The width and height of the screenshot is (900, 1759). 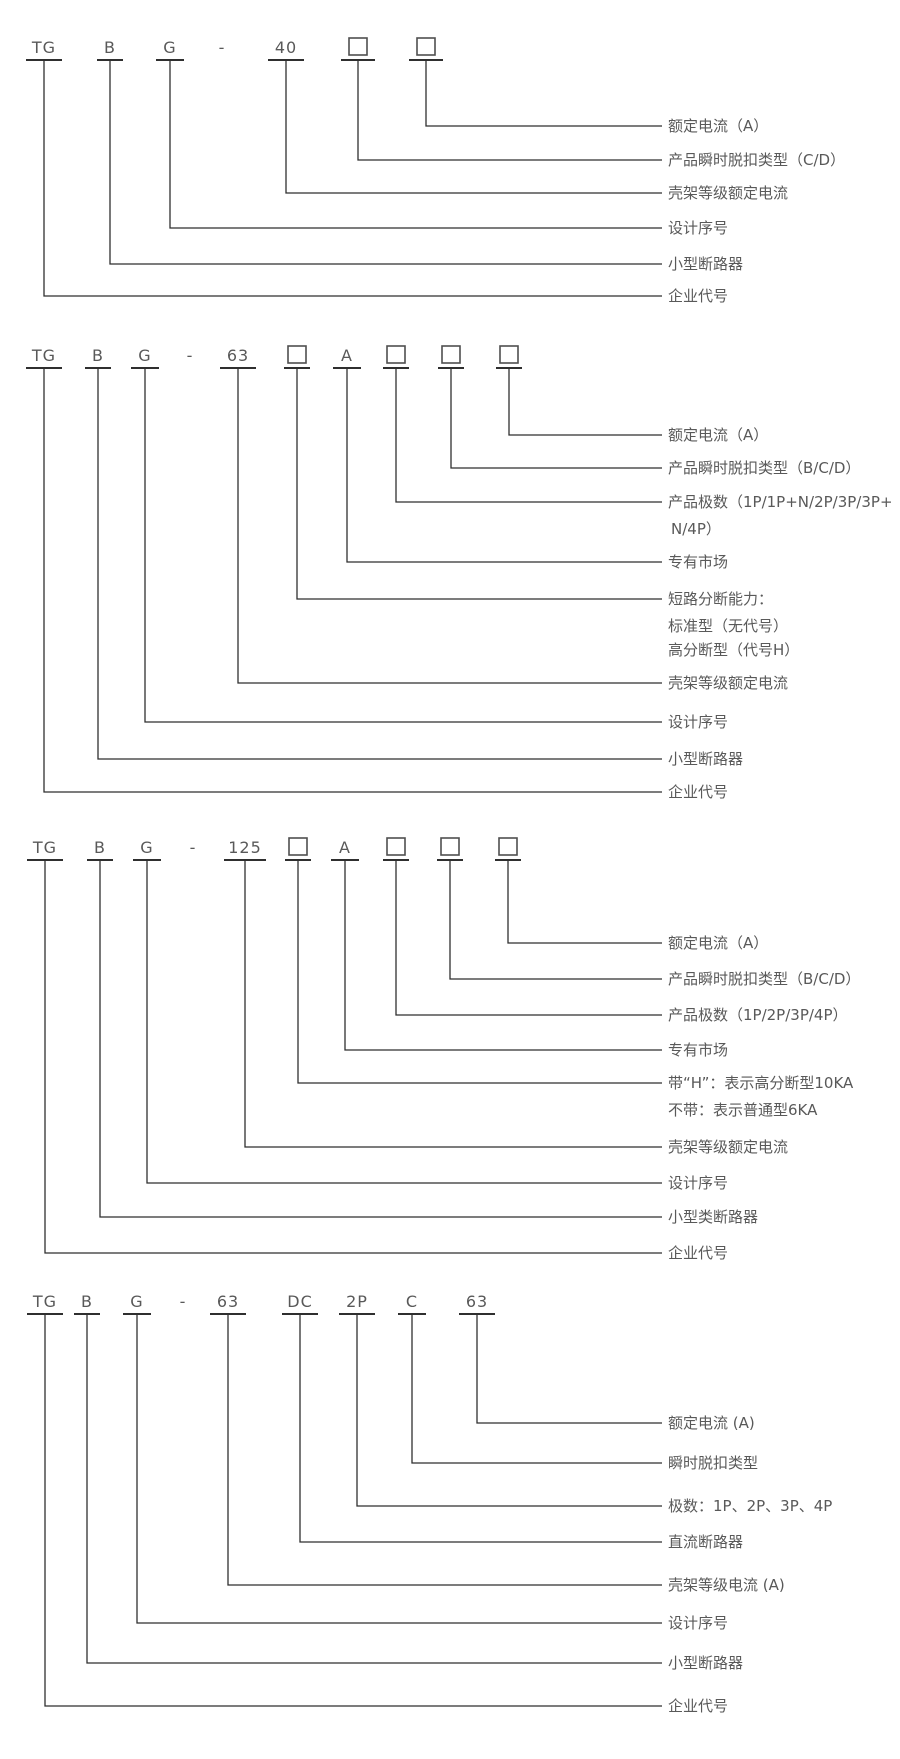 I want to click on code-token-dc: DC, so click(x=300, y=1301).